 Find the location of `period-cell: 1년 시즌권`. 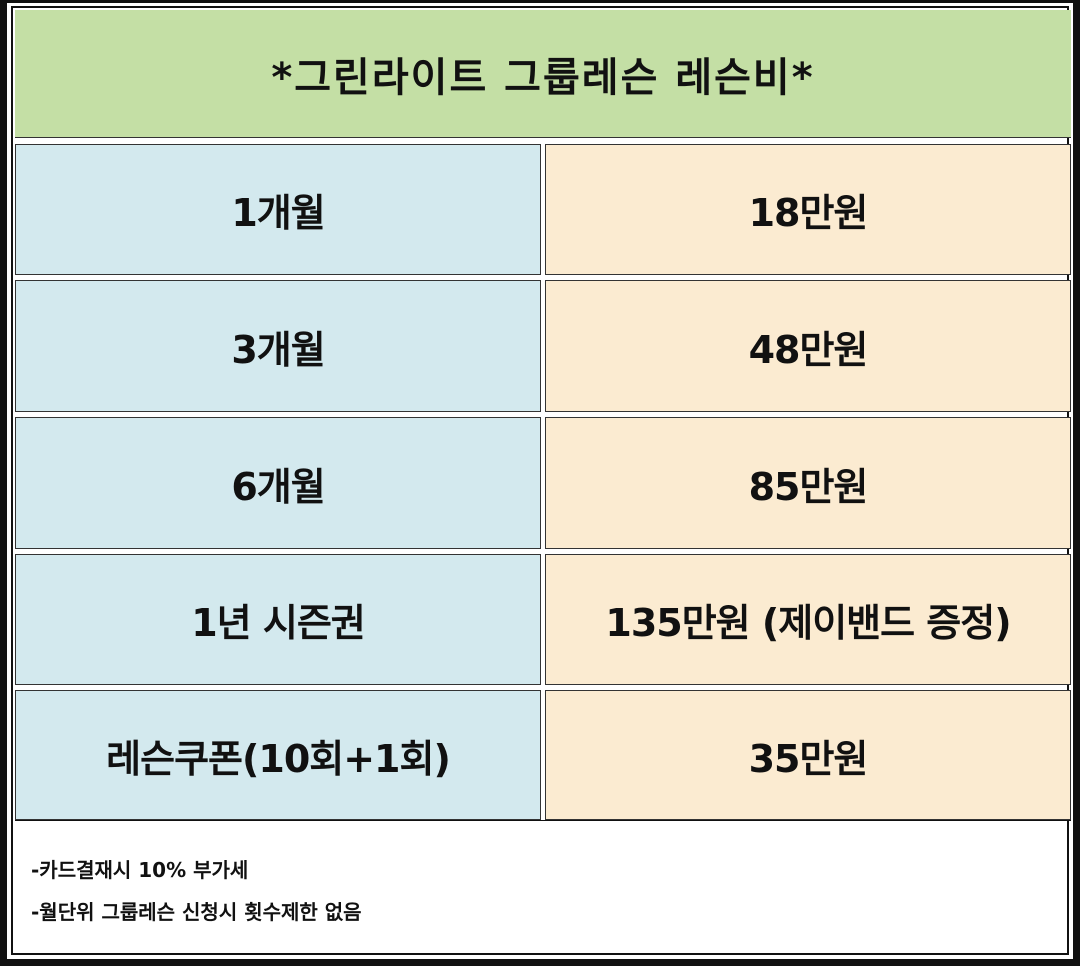

period-cell: 1년 시즌권 is located at coordinates (278, 619).